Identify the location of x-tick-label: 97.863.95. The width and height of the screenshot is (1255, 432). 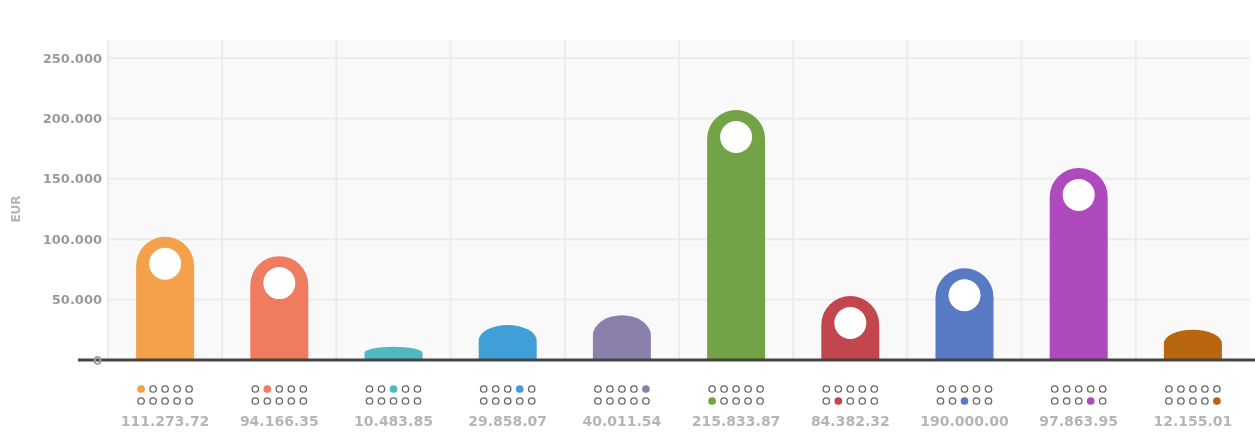
(1079, 421).